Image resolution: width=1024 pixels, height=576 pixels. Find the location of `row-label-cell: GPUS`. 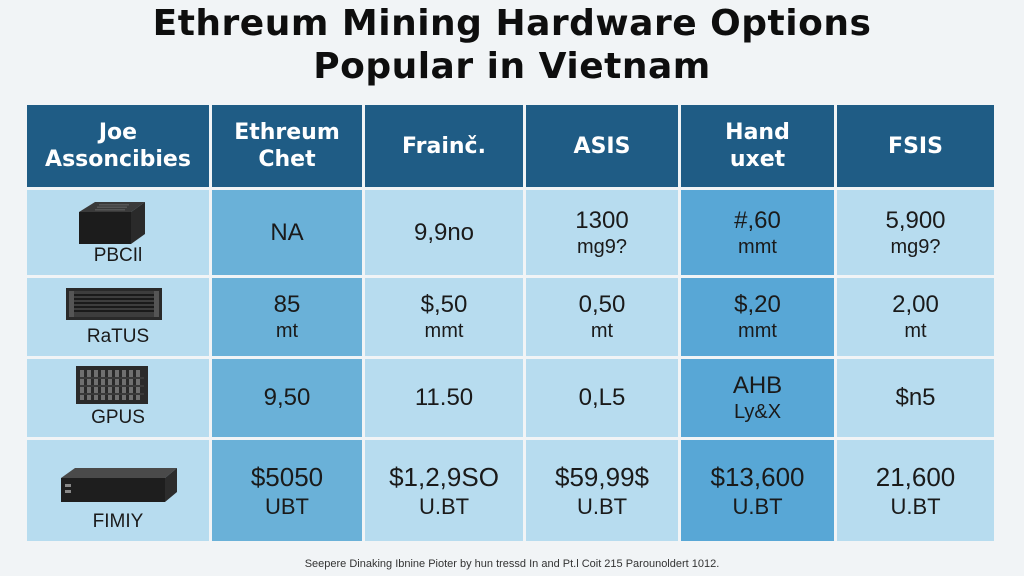

row-label-cell: GPUS is located at coordinates (118, 398).